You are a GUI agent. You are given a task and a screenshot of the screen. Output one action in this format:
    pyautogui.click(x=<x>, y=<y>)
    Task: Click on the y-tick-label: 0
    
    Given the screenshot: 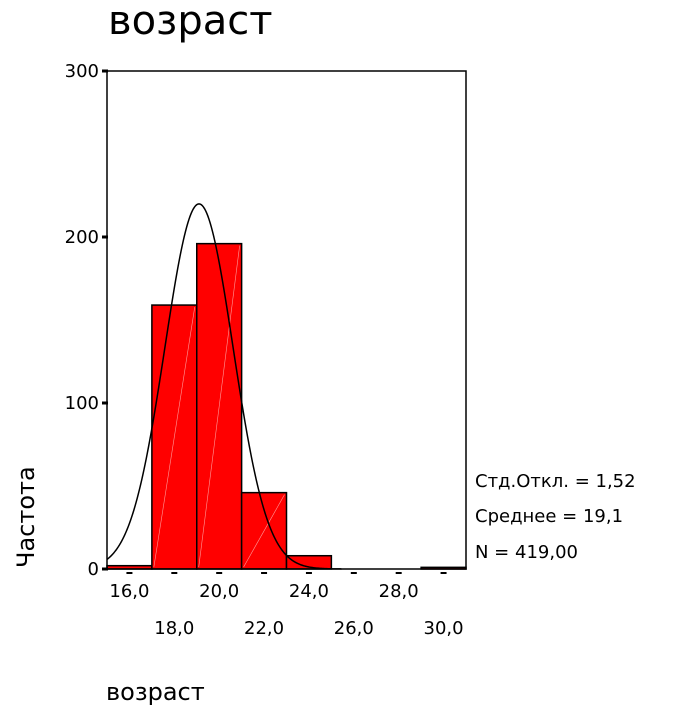 What is the action you would take?
    pyautogui.click(x=93, y=569)
    